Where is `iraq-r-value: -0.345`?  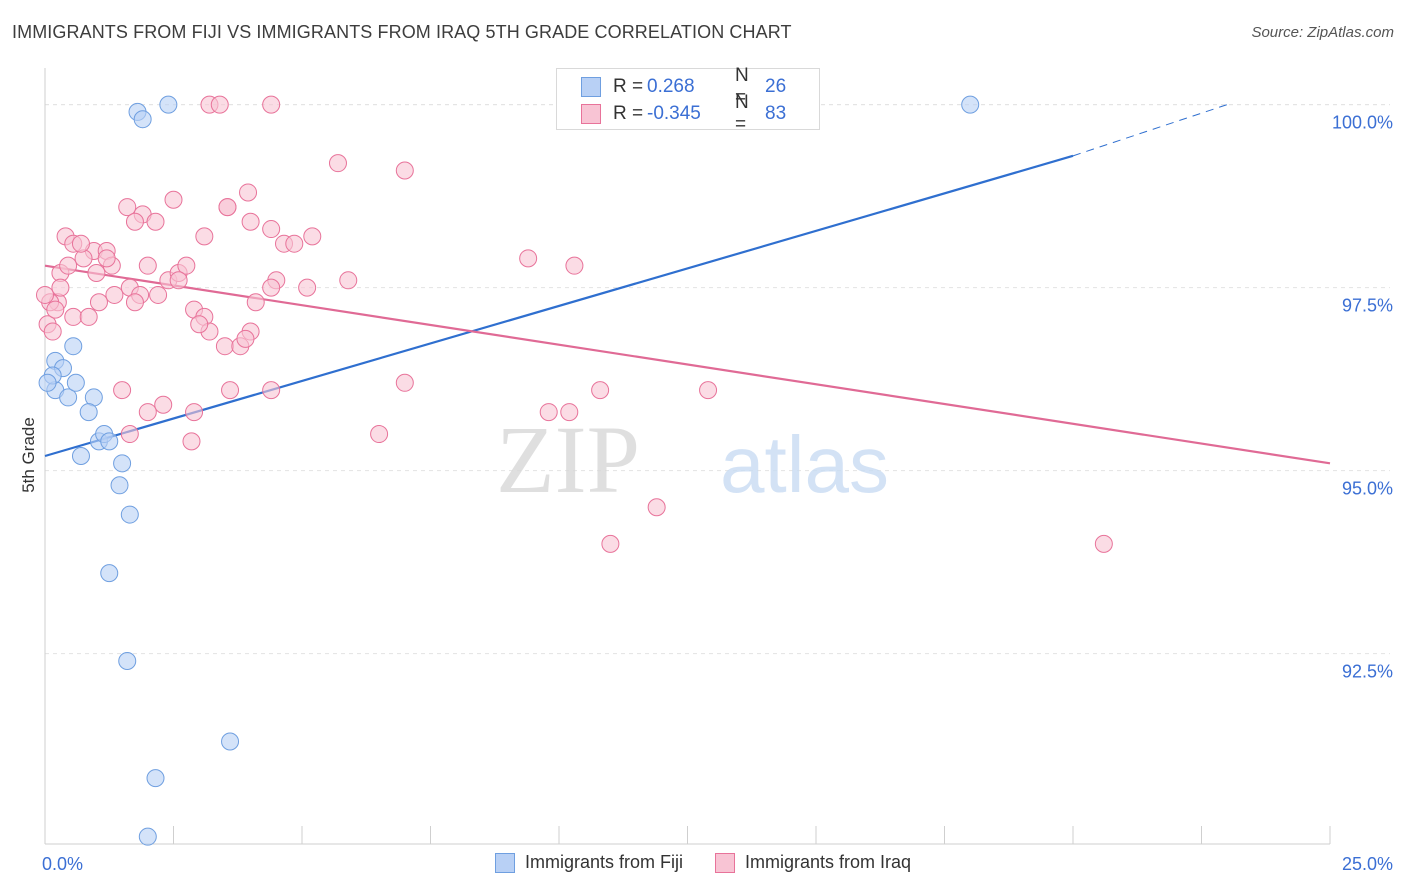 iraq-r-value: -0.345 is located at coordinates (674, 113).